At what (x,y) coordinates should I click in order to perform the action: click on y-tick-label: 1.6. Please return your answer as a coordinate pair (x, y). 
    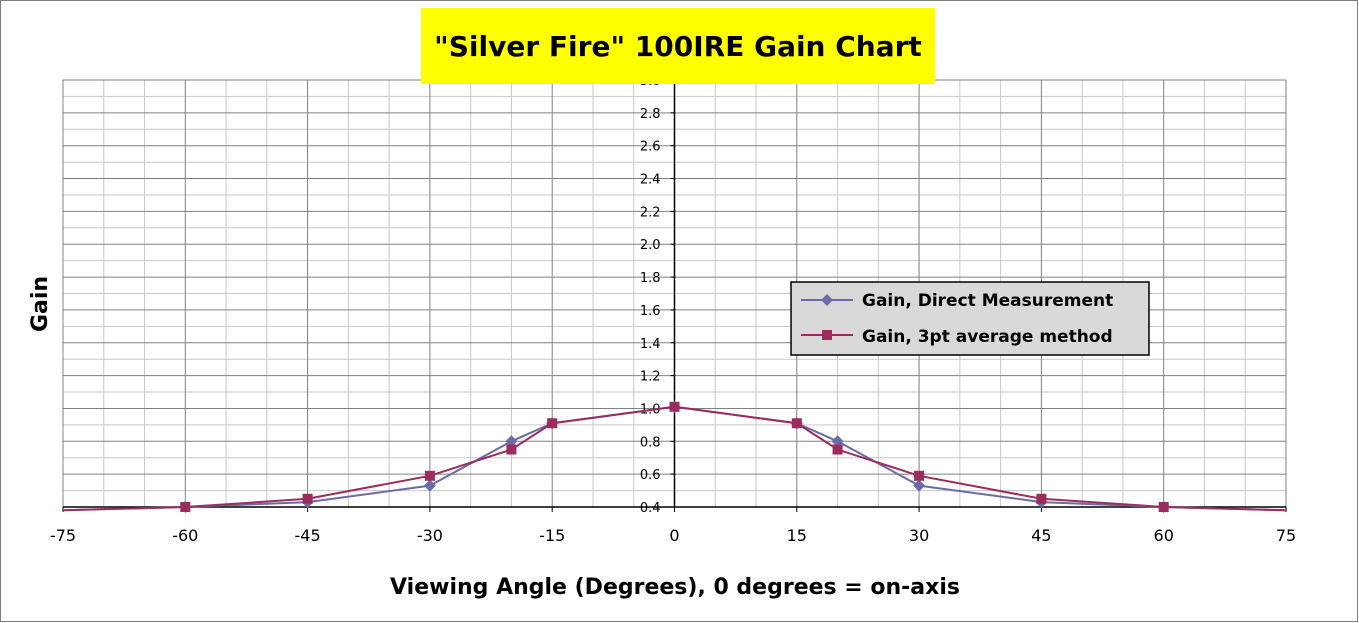
    Looking at the image, I should click on (650, 311).